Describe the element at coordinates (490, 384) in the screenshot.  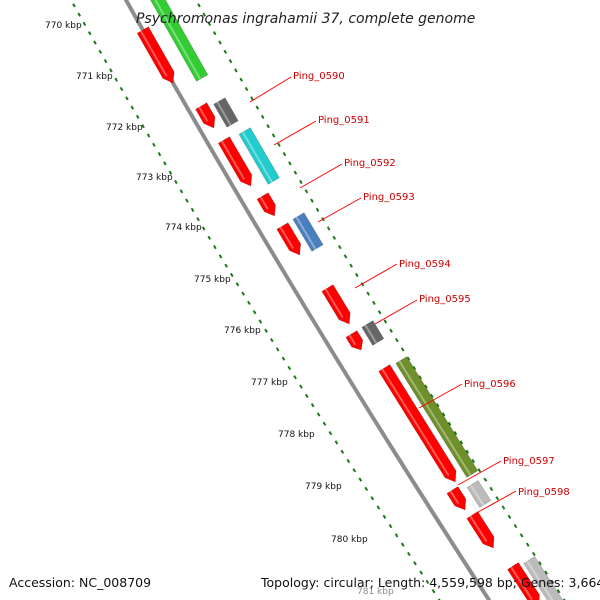
I see `gene-label-ping-0596: Ping_0596` at that location.